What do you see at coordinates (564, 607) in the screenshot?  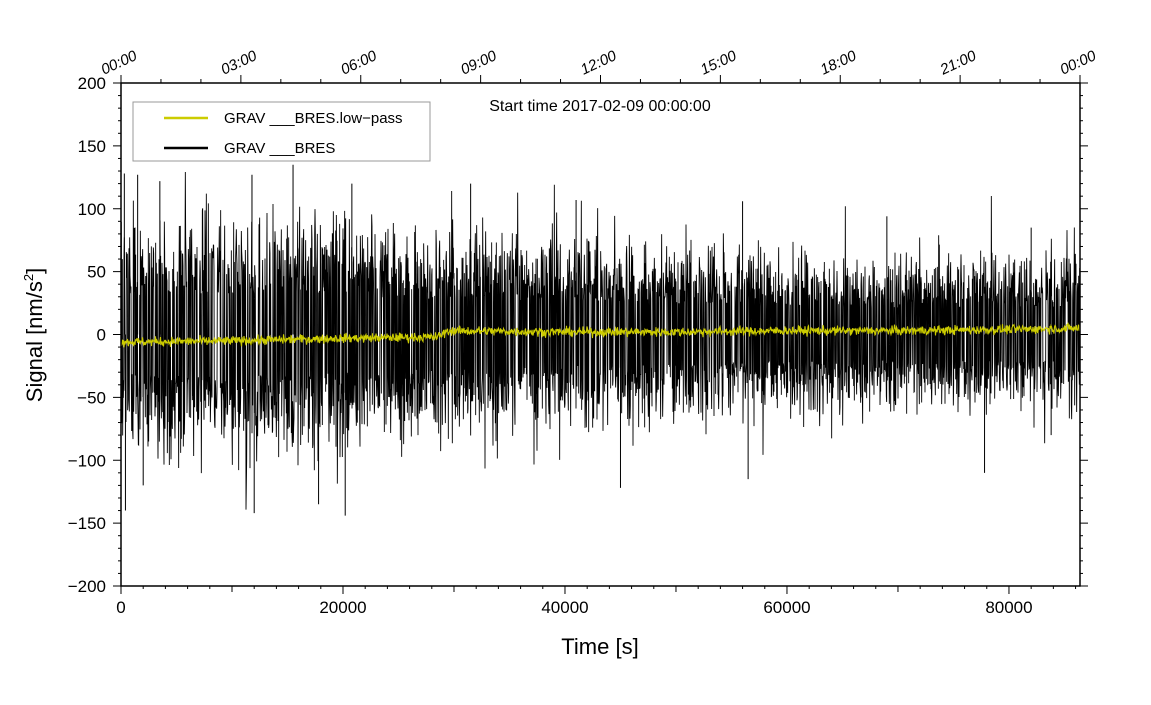 I see `x-tick-label: 40000` at bounding box center [564, 607].